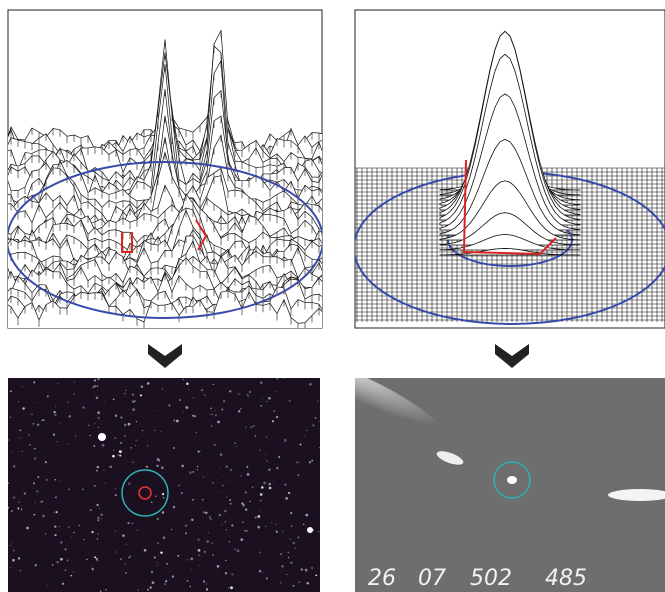 The image size is (665, 592). What do you see at coordinates (512, 356) in the screenshot?
I see `arrow-down` at bounding box center [512, 356].